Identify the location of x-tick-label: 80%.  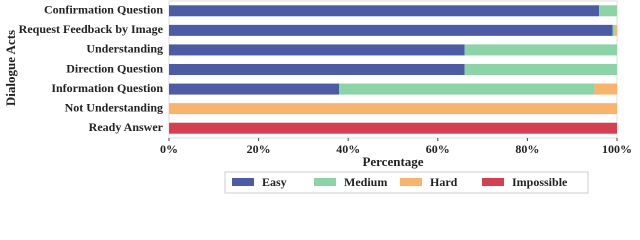
(527, 149).